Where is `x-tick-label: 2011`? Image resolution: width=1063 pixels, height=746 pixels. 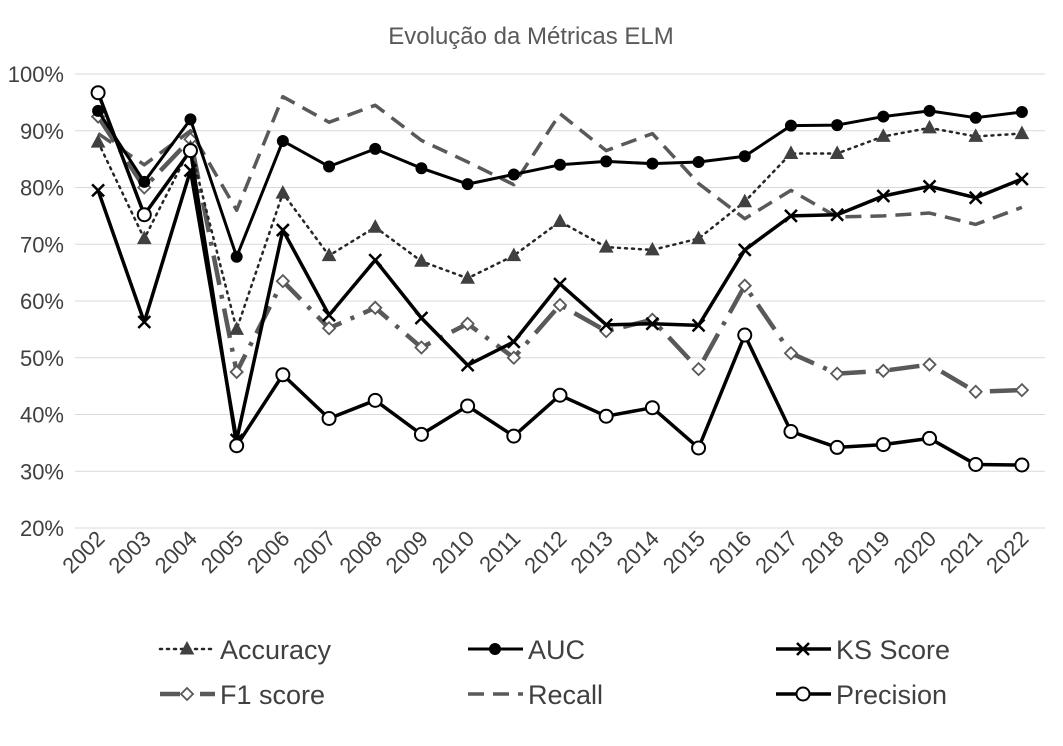 x-tick-label: 2011 is located at coordinates (499, 551).